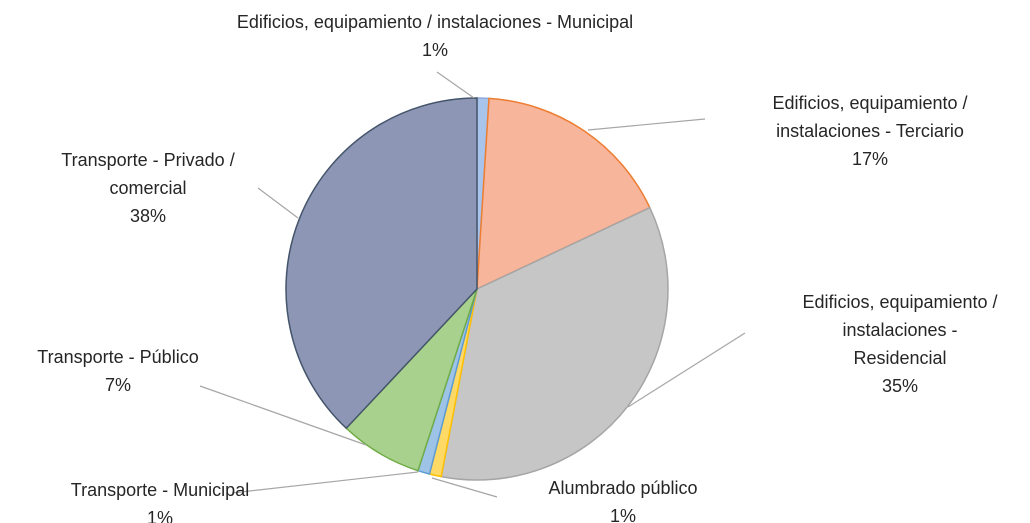 The height and width of the screenshot is (523, 1030). What do you see at coordinates (870, 159) in the screenshot?
I see `value-label: 17%` at bounding box center [870, 159].